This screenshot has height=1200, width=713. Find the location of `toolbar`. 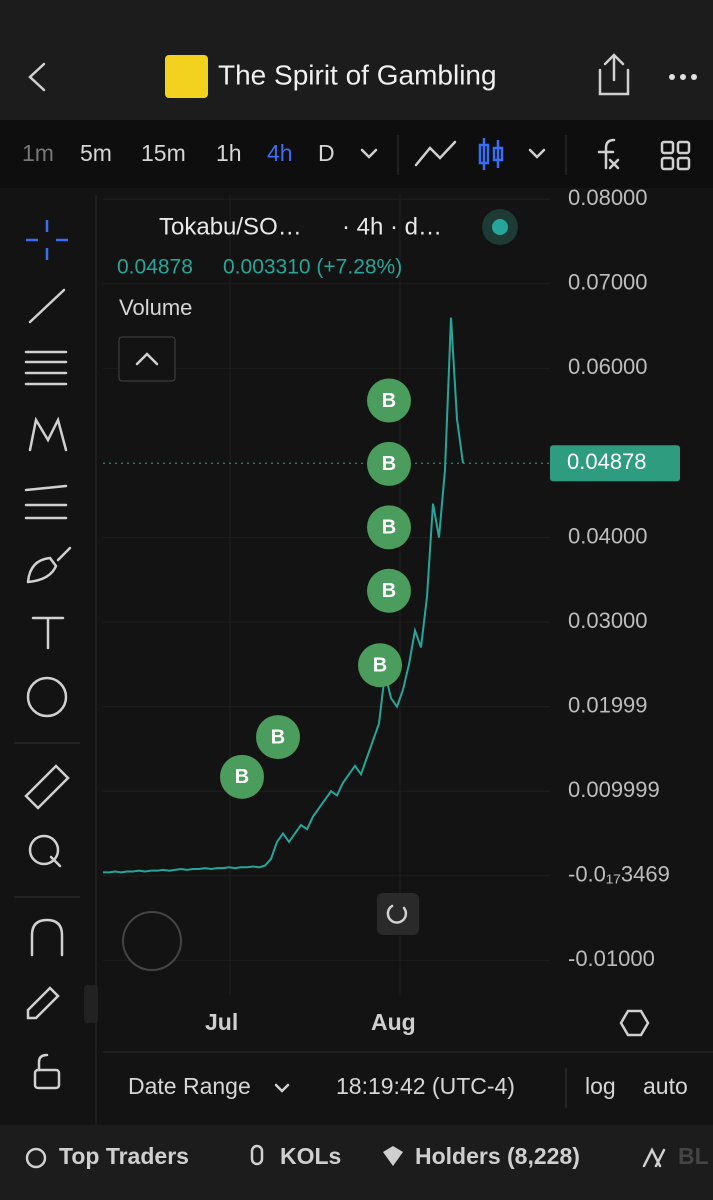

toolbar is located at coordinates (356, 154).